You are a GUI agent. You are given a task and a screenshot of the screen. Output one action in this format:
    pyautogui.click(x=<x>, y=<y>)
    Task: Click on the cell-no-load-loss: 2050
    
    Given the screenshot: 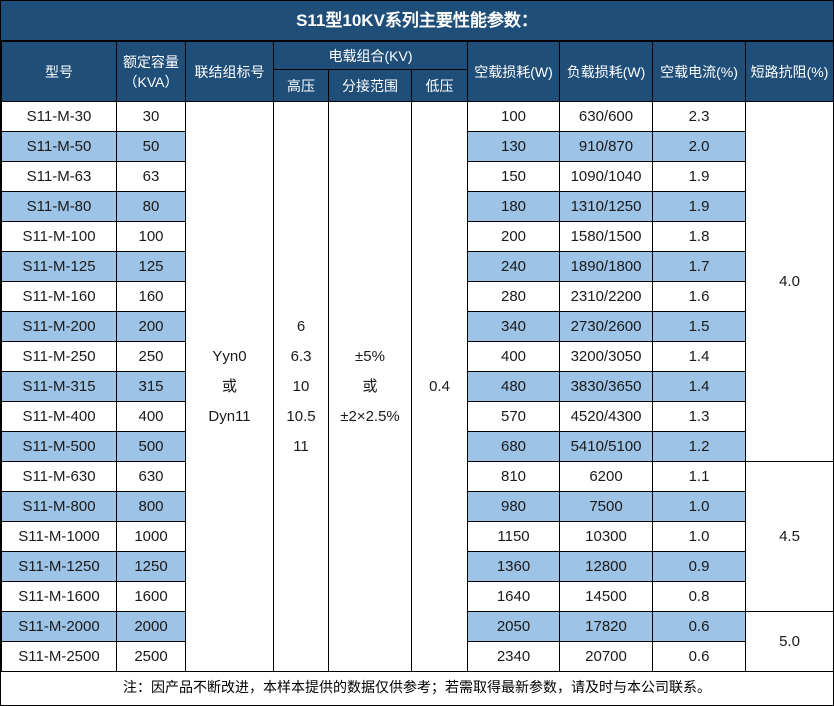 What is the action you would take?
    pyautogui.click(x=514, y=626)
    